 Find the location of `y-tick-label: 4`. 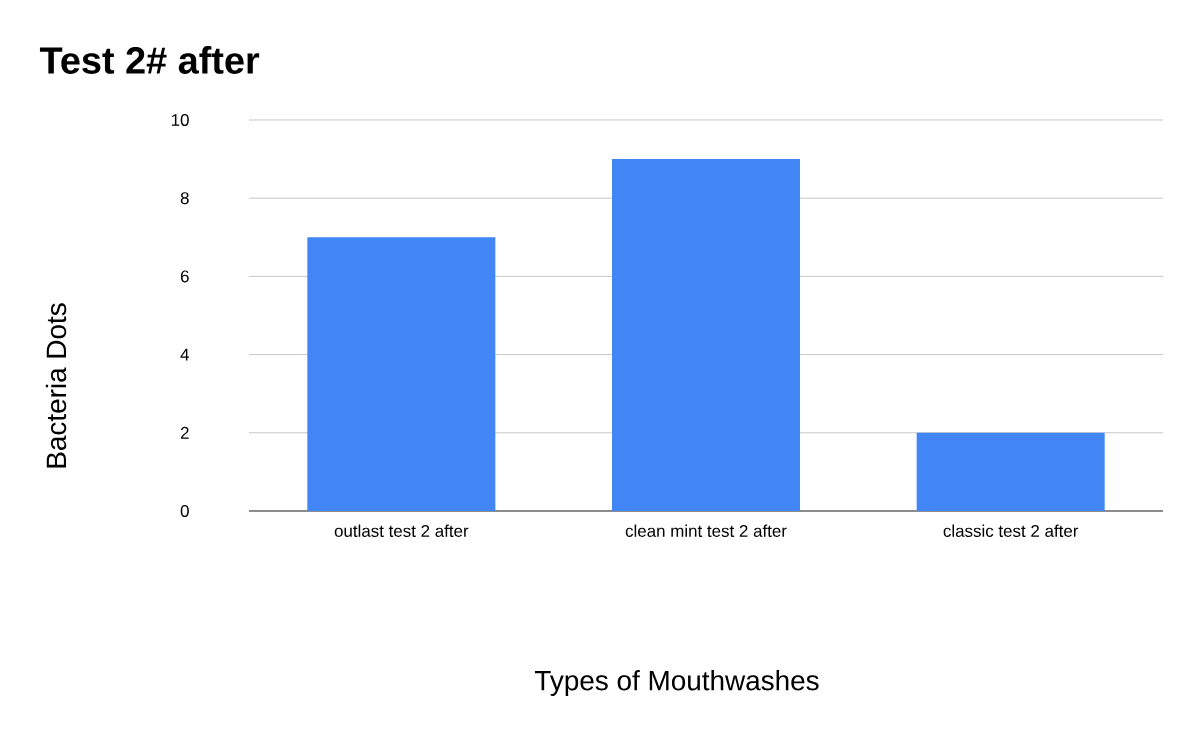

y-tick-label: 4 is located at coordinates (184, 354).